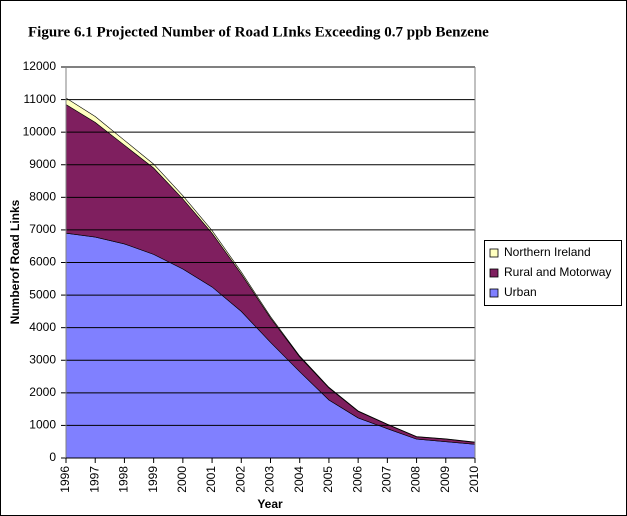 This screenshot has height=516, width=627. I want to click on x-tick-label: 2003, so click(270, 479).